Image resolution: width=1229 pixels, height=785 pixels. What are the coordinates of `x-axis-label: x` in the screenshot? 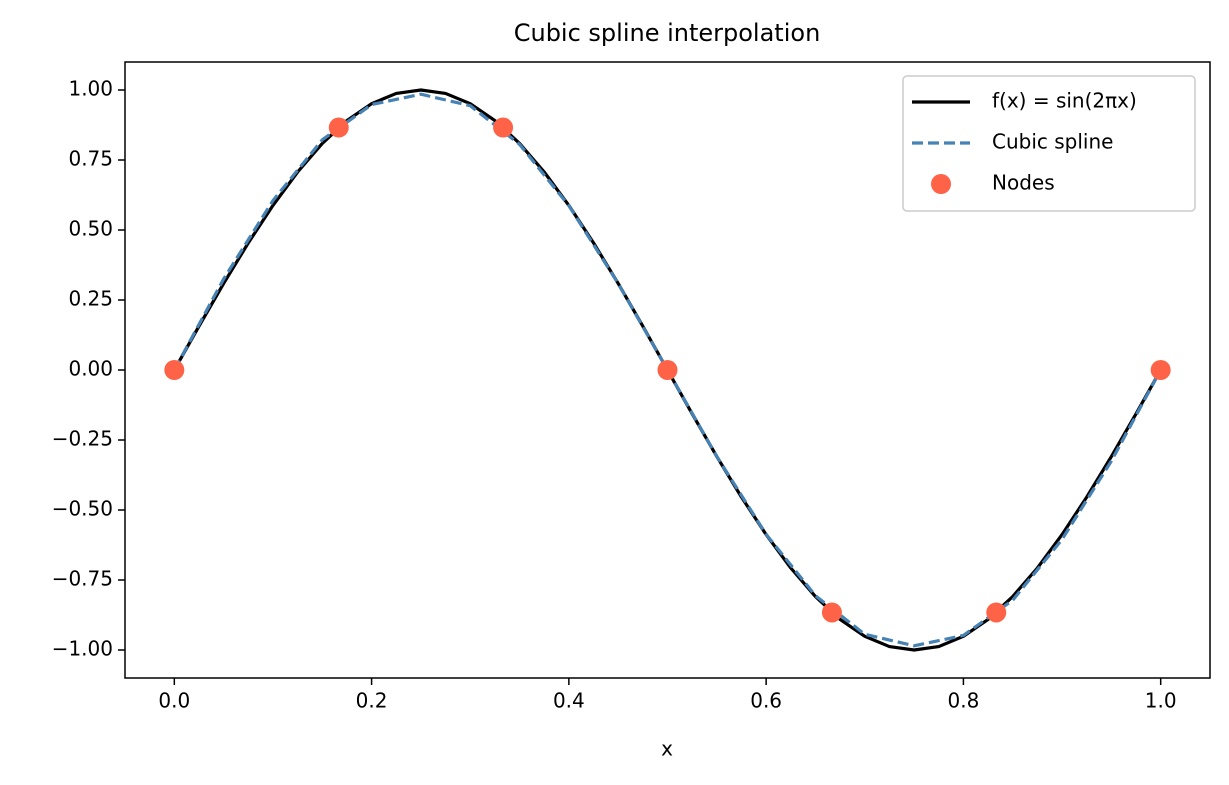 It's located at (667, 749).